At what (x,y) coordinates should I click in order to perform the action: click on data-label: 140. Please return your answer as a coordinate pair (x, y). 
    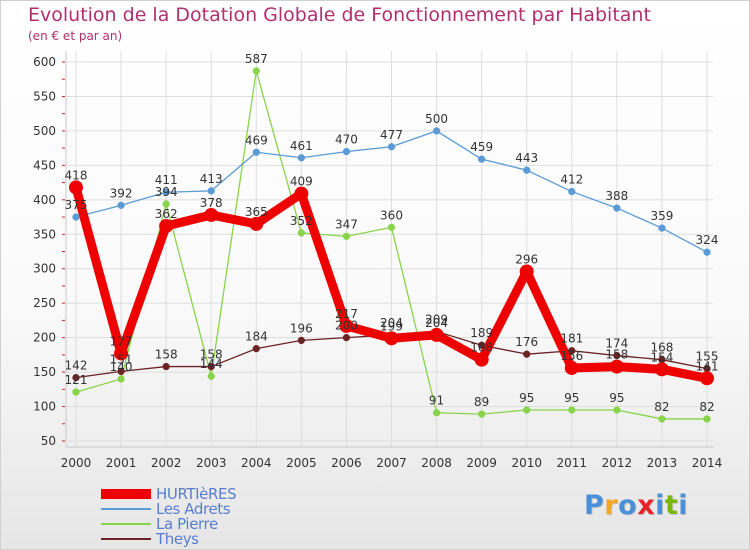
    Looking at the image, I should click on (121, 367).